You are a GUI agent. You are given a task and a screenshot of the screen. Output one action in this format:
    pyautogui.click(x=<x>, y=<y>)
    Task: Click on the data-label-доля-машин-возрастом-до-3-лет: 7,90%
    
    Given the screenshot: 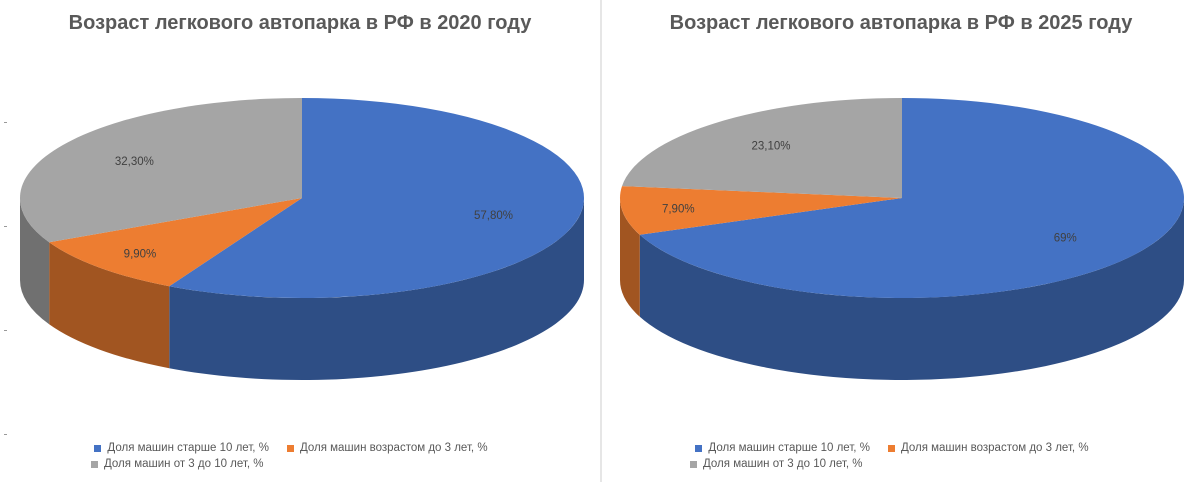 What is the action you would take?
    pyautogui.click(x=678, y=209)
    